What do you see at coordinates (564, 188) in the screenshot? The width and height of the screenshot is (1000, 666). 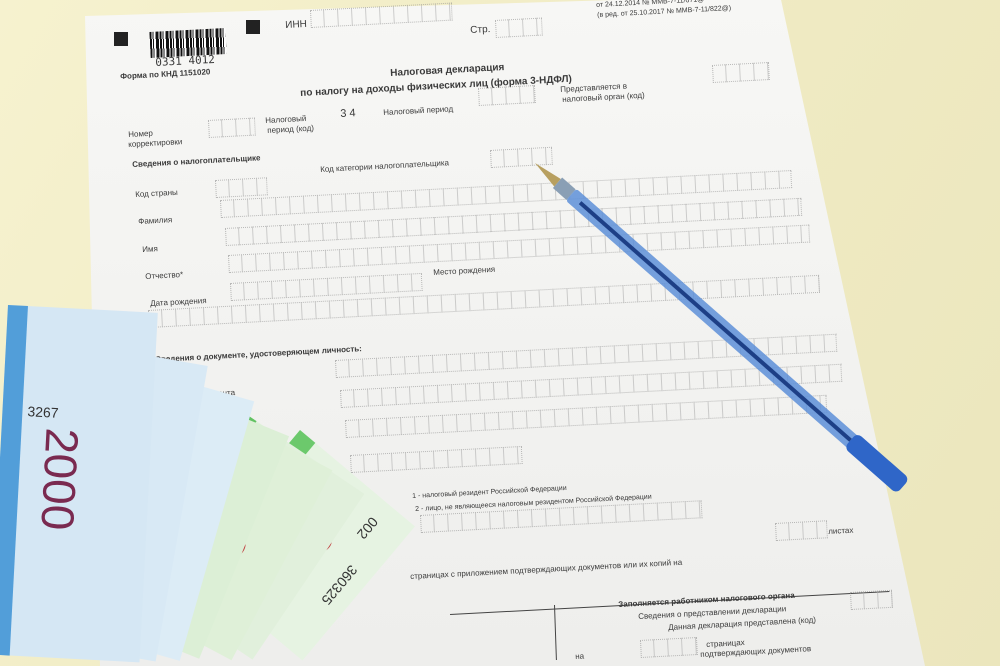 I see `pen-grip` at bounding box center [564, 188].